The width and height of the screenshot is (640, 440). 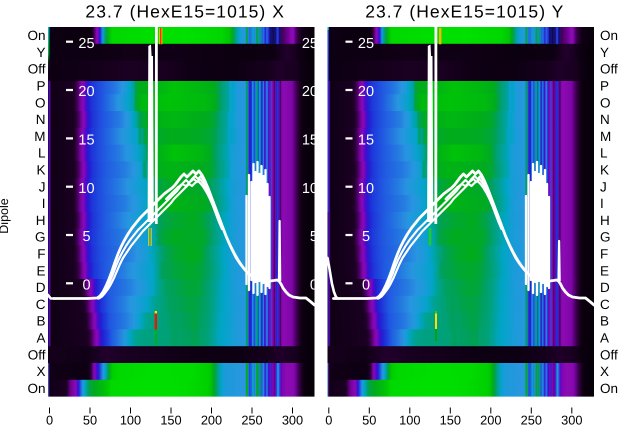 I want to click on svg-text: Dipole, so click(x=5, y=215).